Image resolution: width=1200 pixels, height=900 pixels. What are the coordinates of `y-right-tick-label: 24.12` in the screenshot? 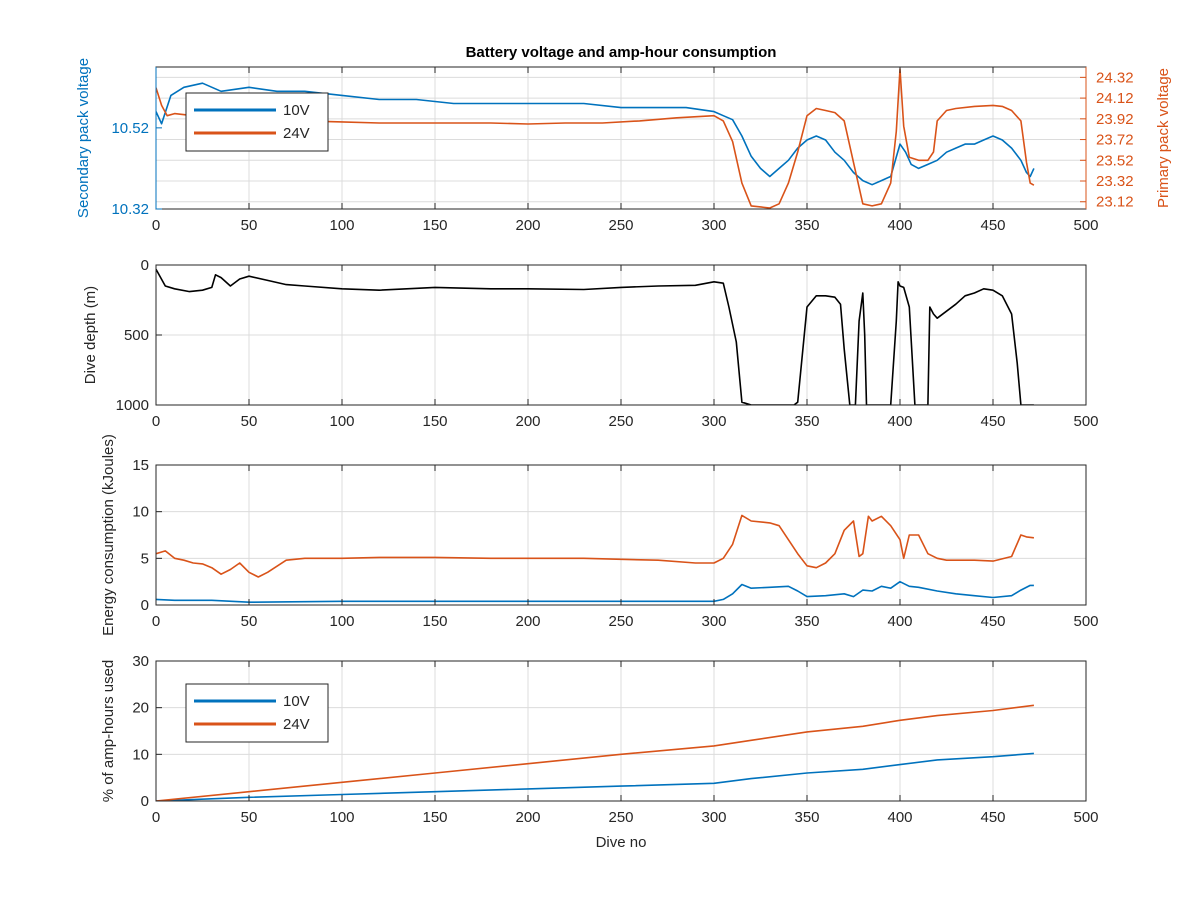 It's located at (1115, 98).